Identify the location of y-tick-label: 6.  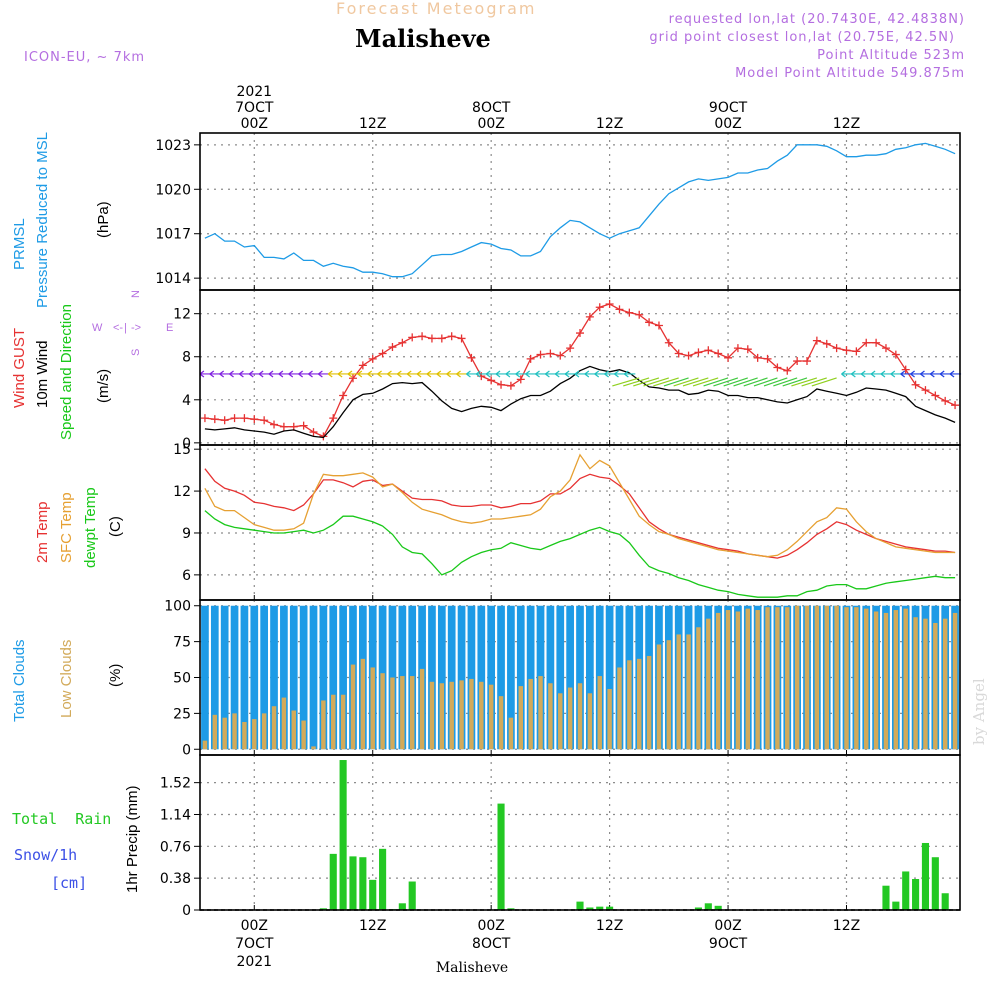
(186, 576).